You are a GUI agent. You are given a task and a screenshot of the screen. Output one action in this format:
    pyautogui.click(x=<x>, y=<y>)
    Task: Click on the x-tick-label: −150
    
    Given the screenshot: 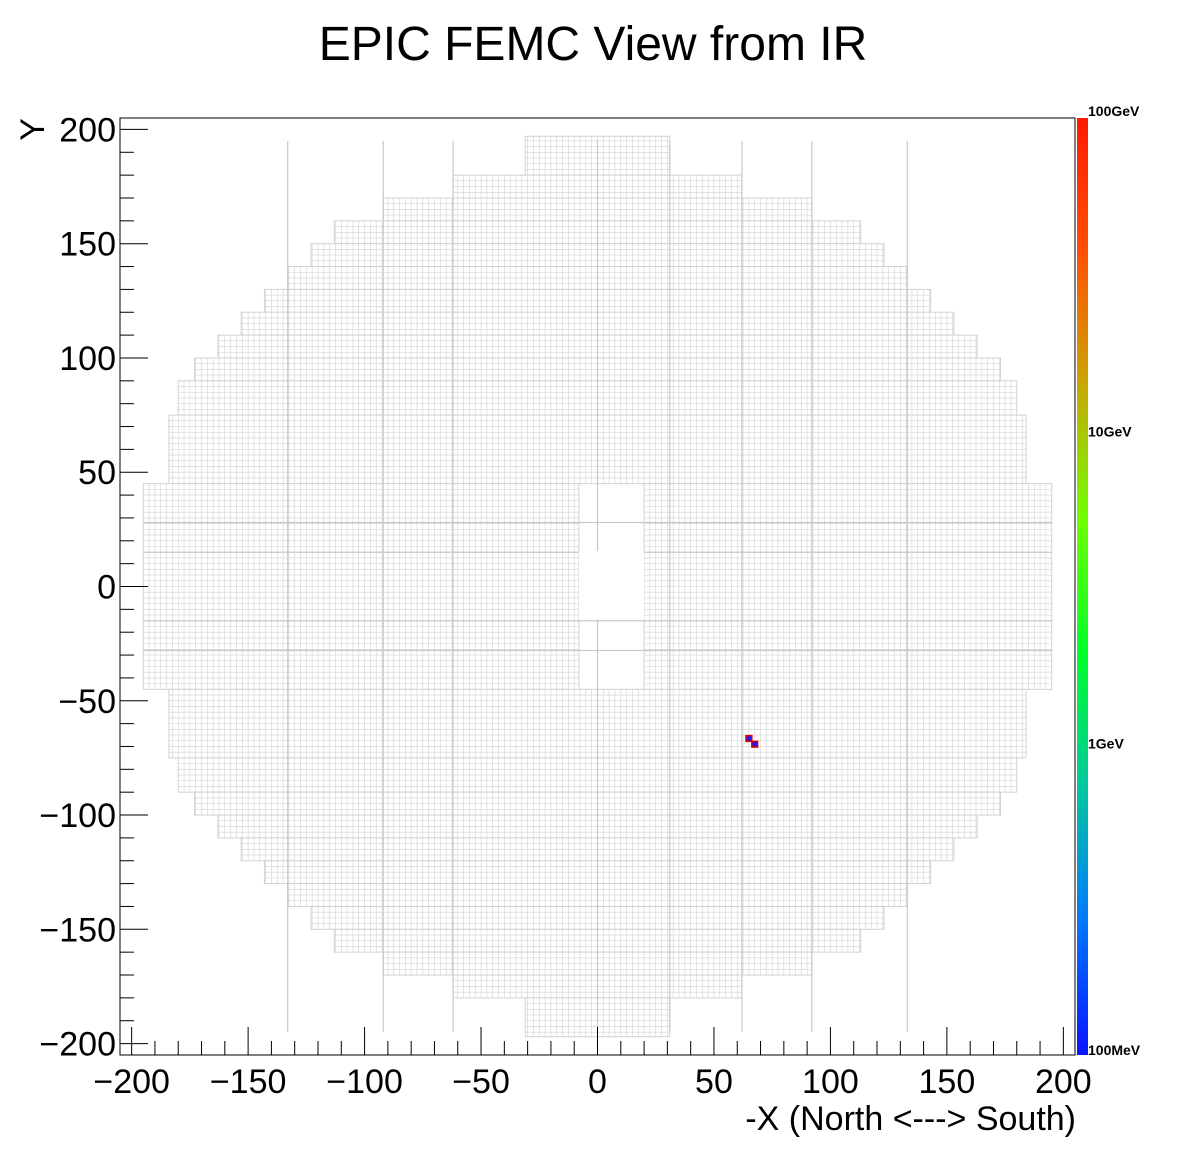 What is the action you would take?
    pyautogui.click(x=248, y=1082)
    